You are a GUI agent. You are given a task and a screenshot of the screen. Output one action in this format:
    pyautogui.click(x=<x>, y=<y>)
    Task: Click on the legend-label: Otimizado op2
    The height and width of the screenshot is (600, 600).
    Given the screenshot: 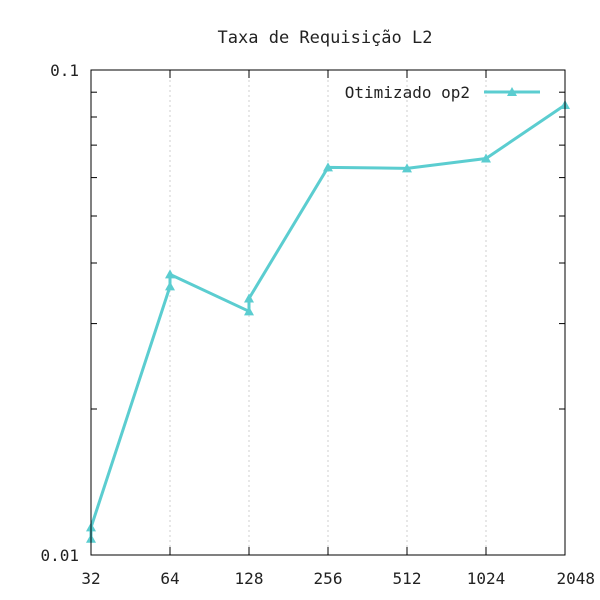 What is the action you would take?
    pyautogui.click(x=407, y=92)
    